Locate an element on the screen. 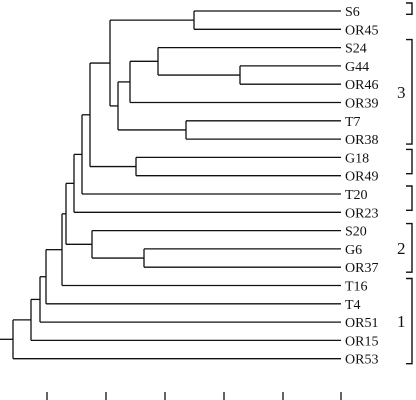 This screenshot has height=400, width=416. leaf-label: OR51 is located at coordinates (361, 323).